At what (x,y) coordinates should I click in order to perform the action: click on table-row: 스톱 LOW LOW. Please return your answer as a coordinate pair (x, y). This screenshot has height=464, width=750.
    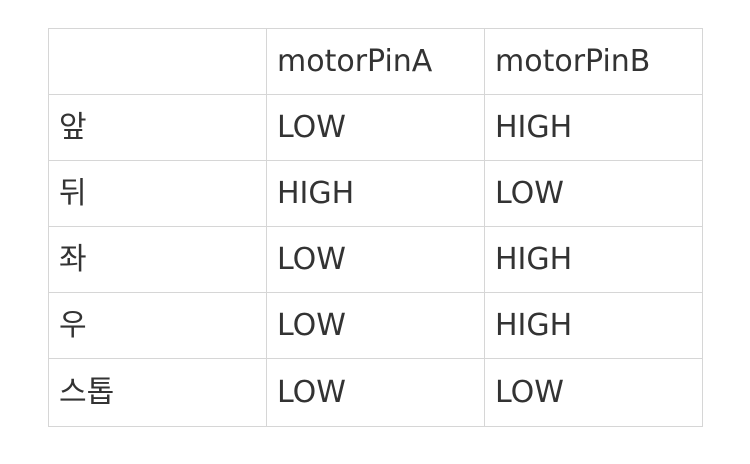
    Looking at the image, I should click on (375, 392).